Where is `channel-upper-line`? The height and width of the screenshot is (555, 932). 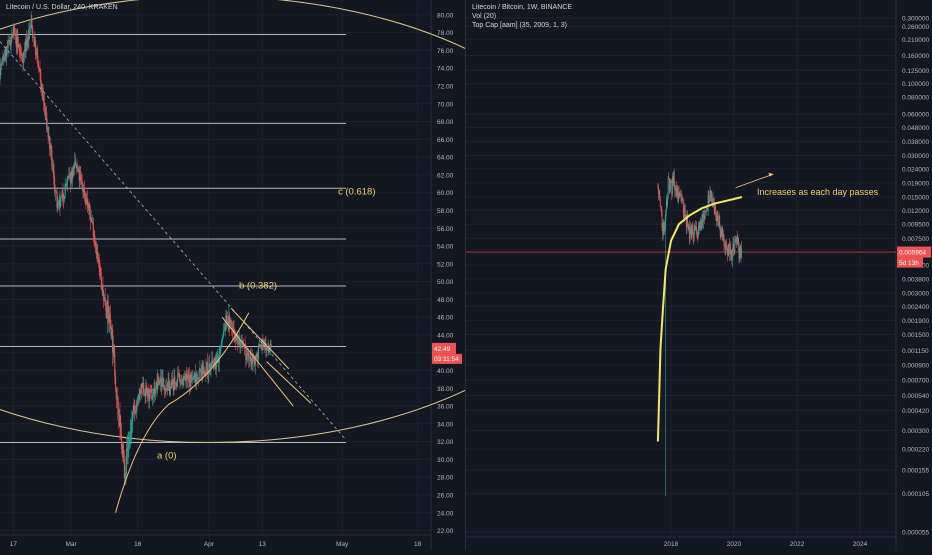 channel-upper-line is located at coordinates (260, 338).